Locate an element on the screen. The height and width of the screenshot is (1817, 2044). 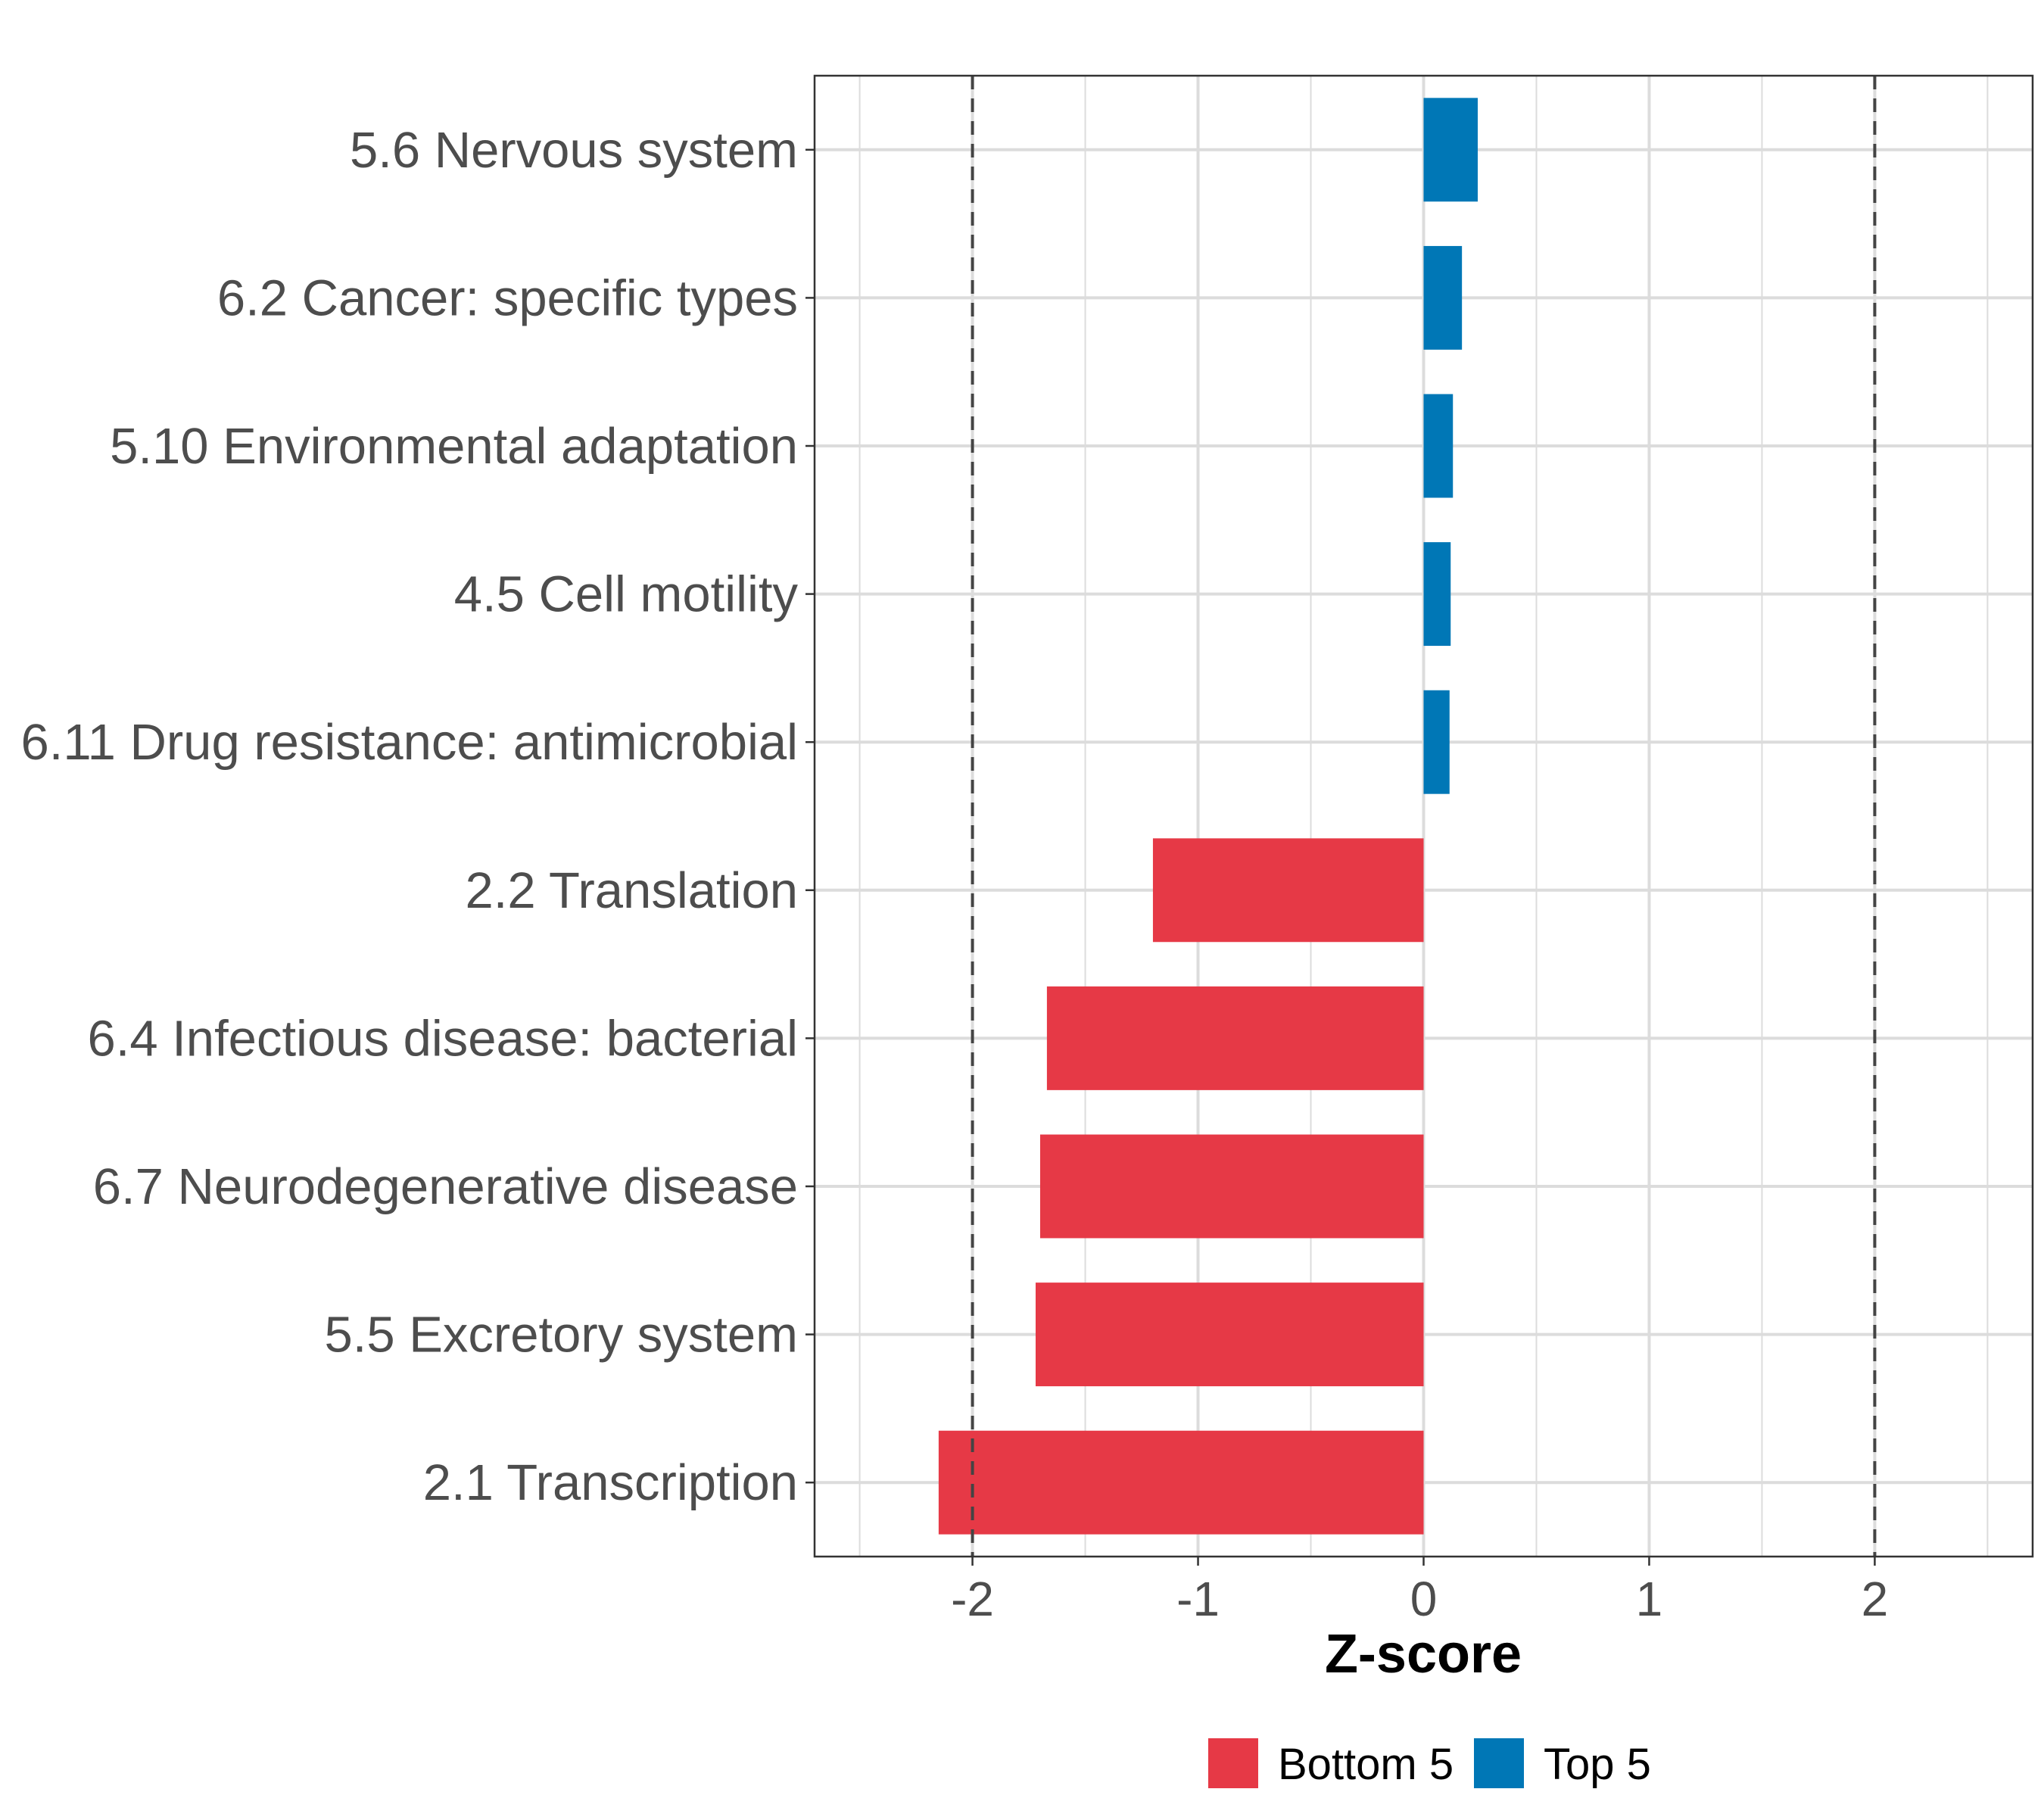
x-tick-label: 0 is located at coordinates (1424, 1599).